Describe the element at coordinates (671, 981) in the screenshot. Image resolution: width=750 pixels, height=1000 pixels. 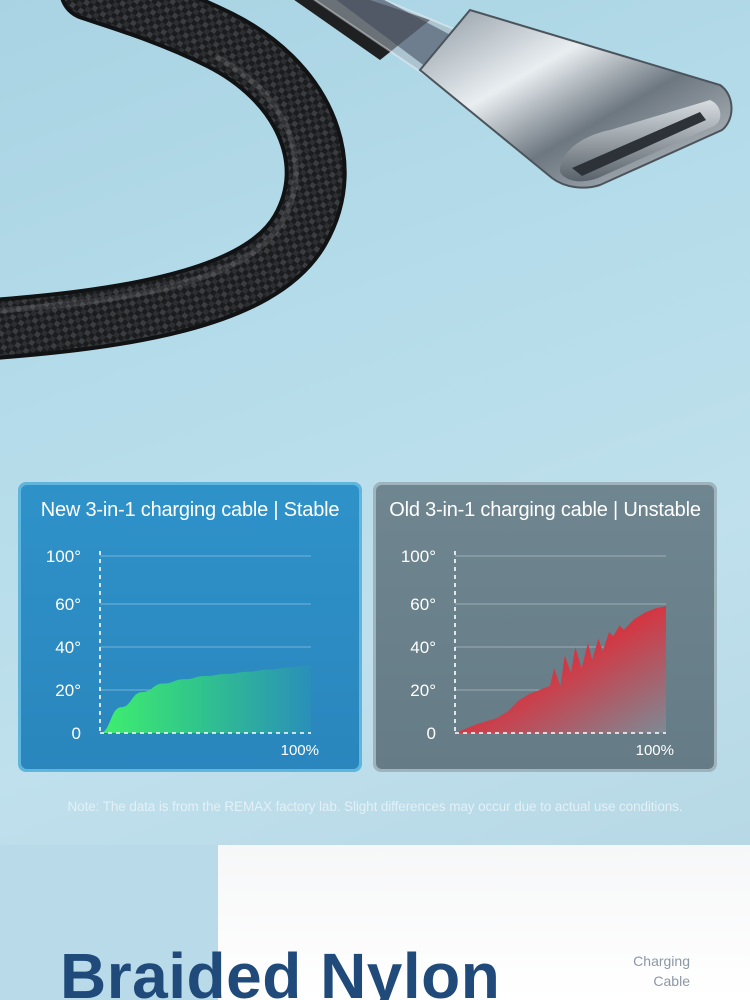
I see `side-caption-line2: Cable` at that location.